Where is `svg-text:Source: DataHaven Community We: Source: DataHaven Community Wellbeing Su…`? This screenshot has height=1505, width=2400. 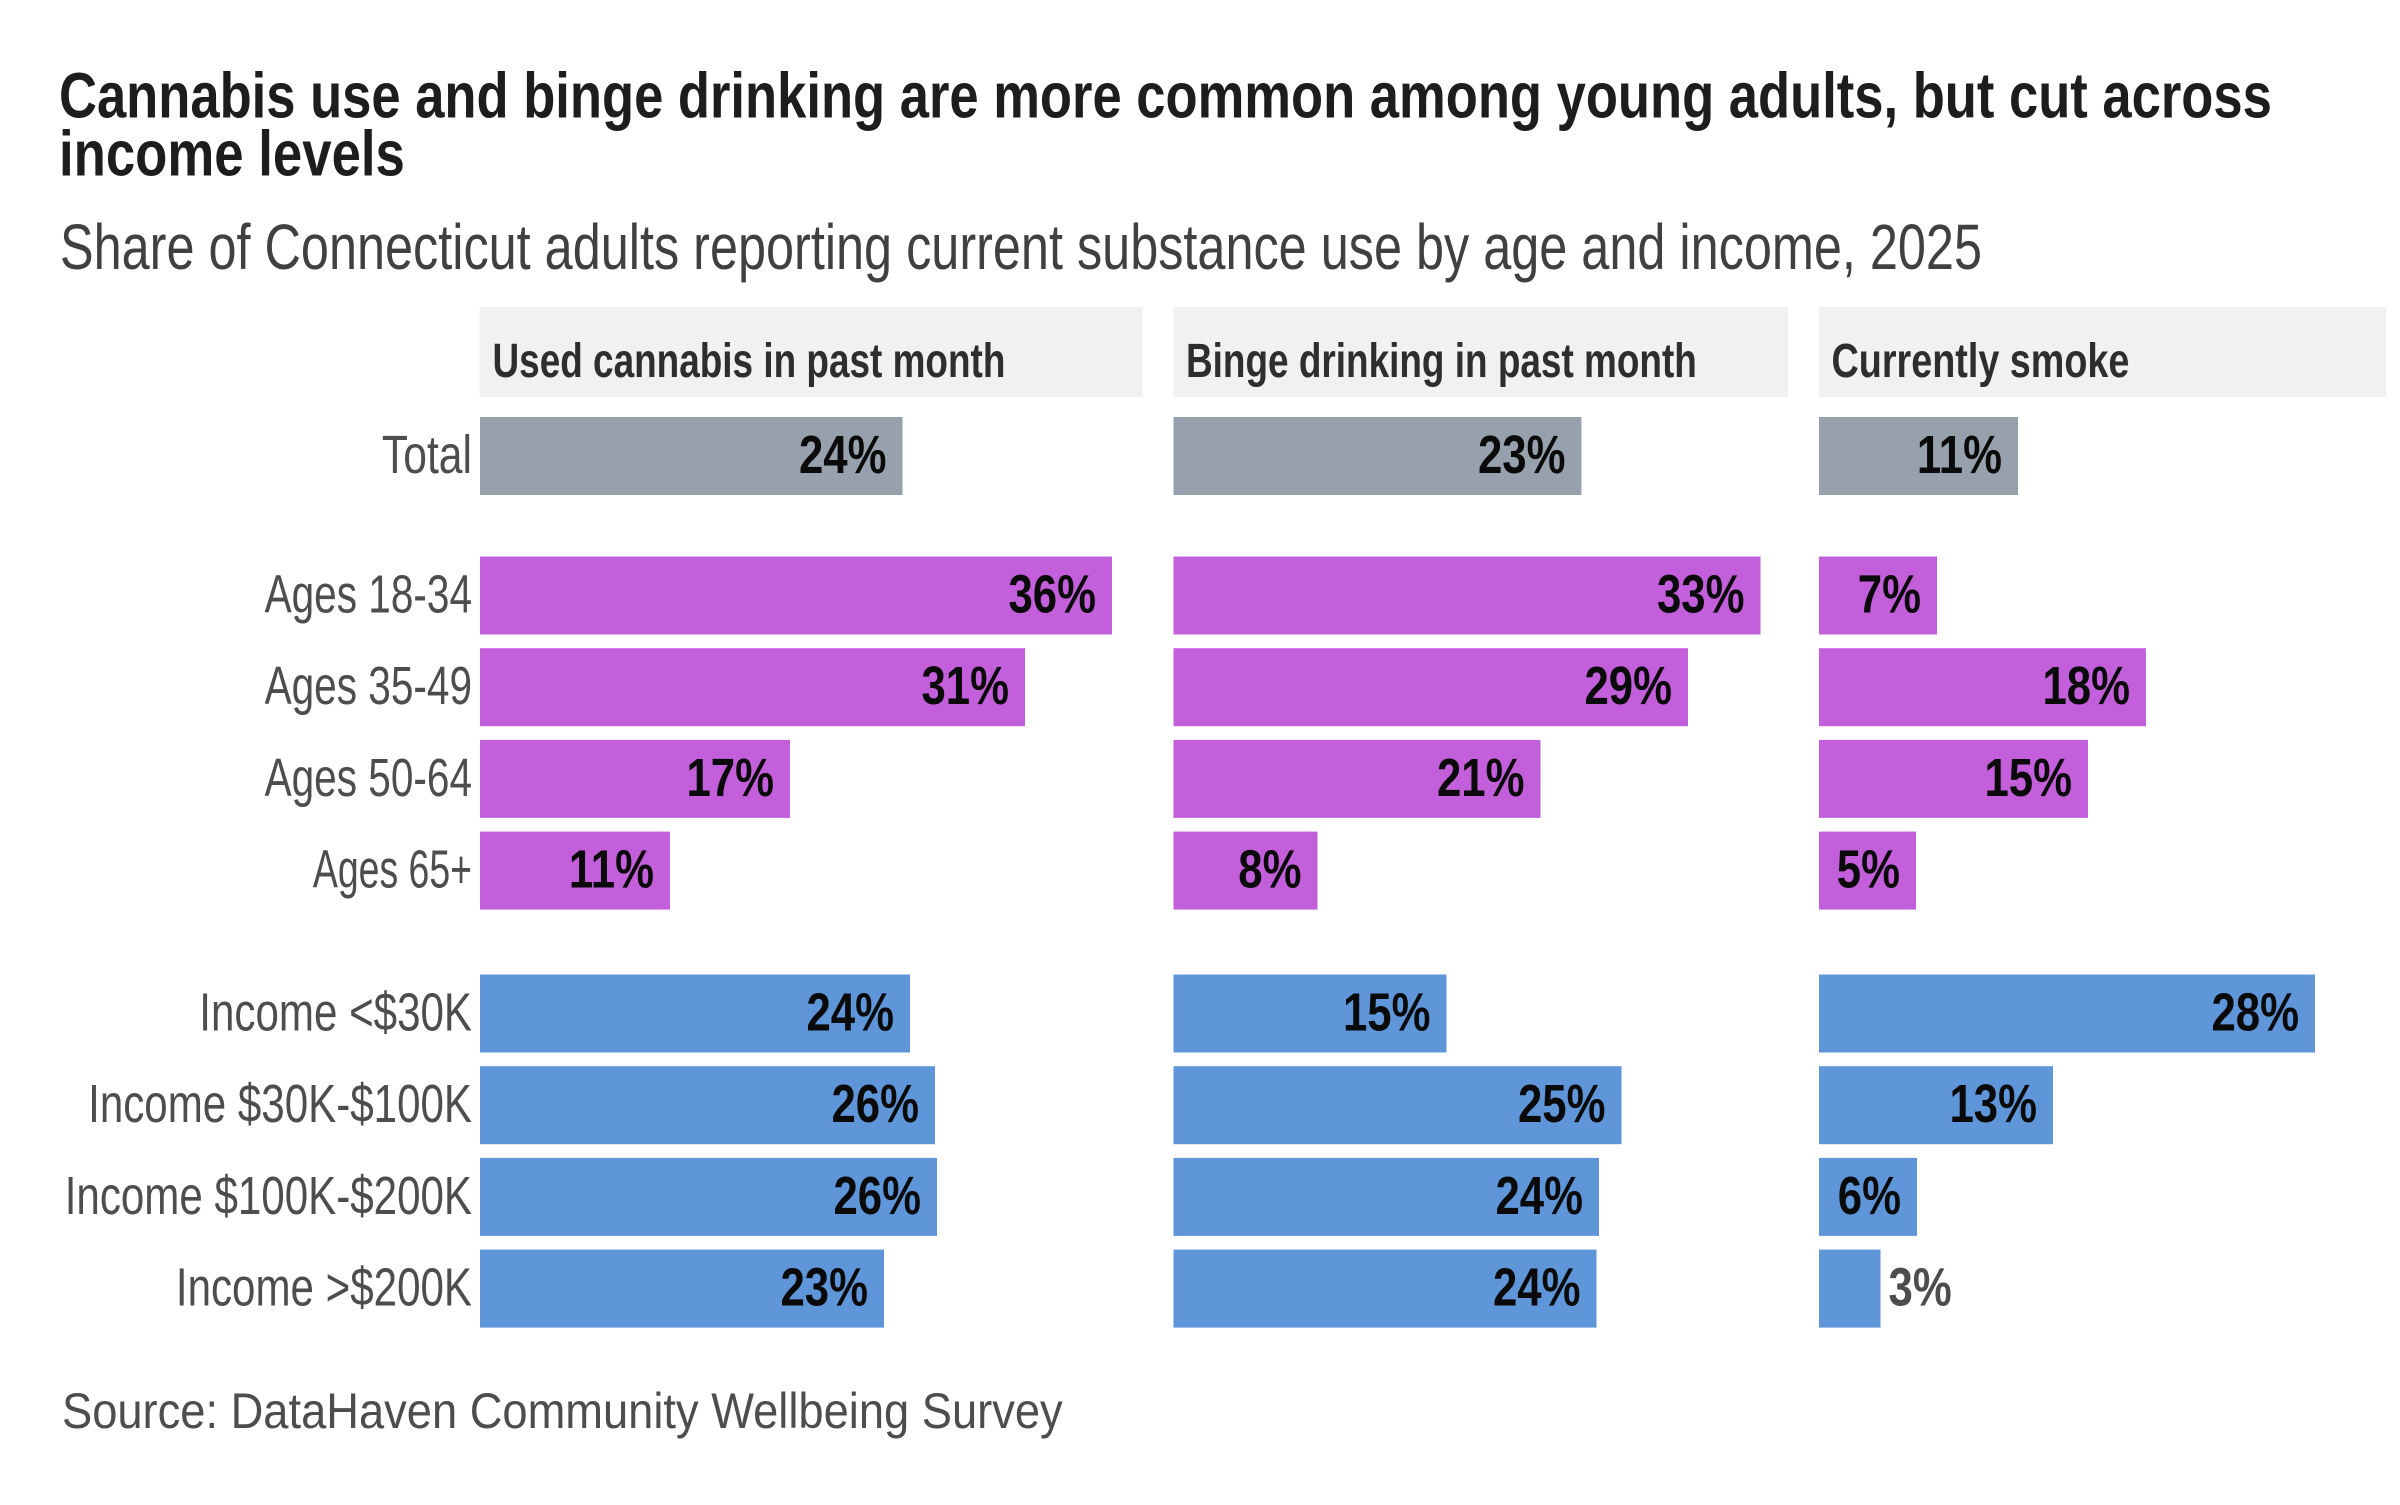 svg-text:Source: DataHaven Community We: Source: DataHaven Community Wellbeing Su… is located at coordinates (562, 1412).